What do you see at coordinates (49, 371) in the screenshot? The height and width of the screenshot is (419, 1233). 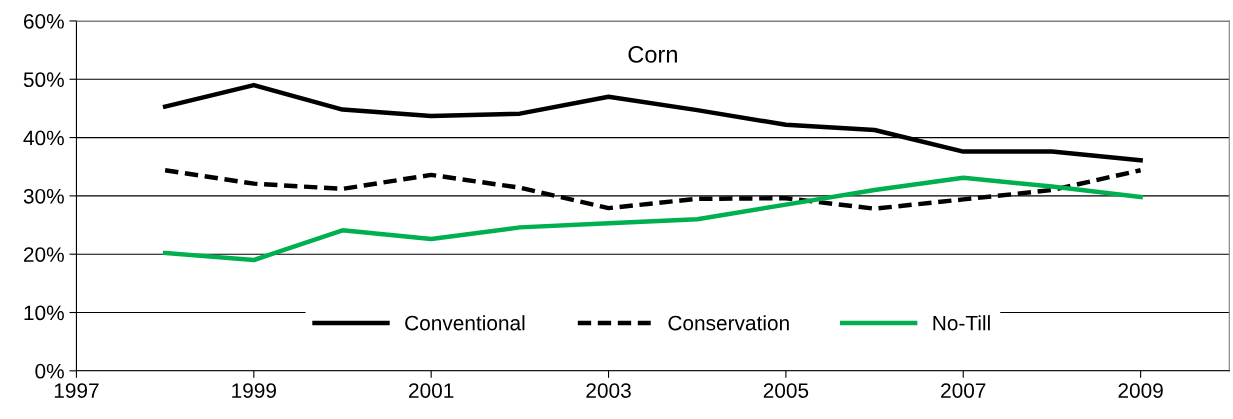 I see `y-tick-label: 0%` at bounding box center [49, 371].